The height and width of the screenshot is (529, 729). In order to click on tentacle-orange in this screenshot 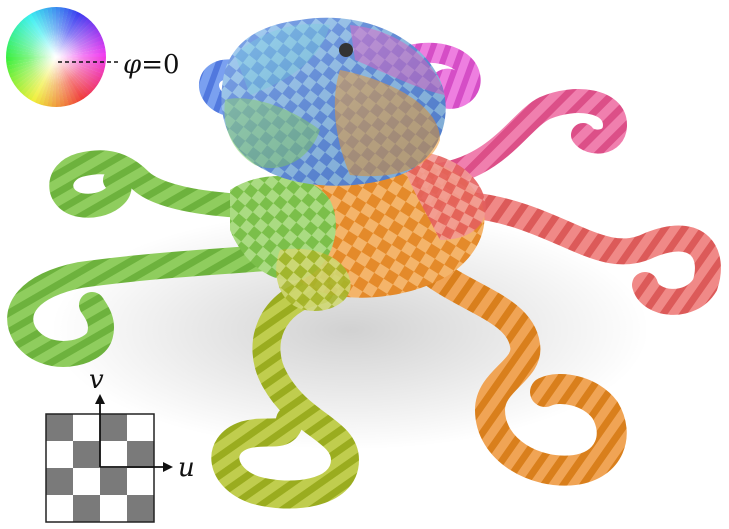, I will do `click(521, 370)`.